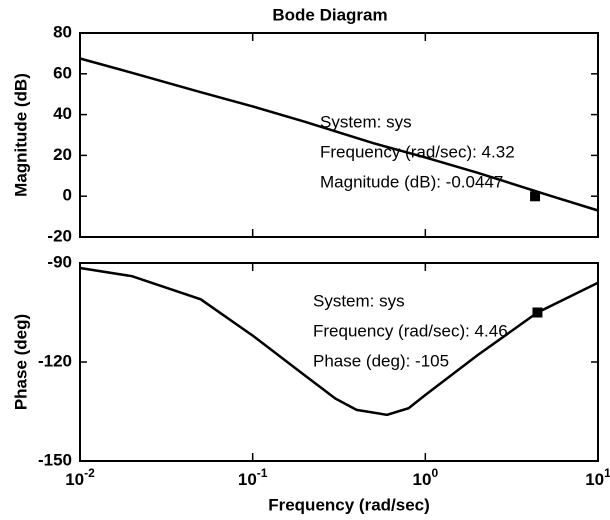 The height and width of the screenshot is (520, 610). What do you see at coordinates (62, 113) in the screenshot?
I see `y-tick-label: 40` at bounding box center [62, 113].